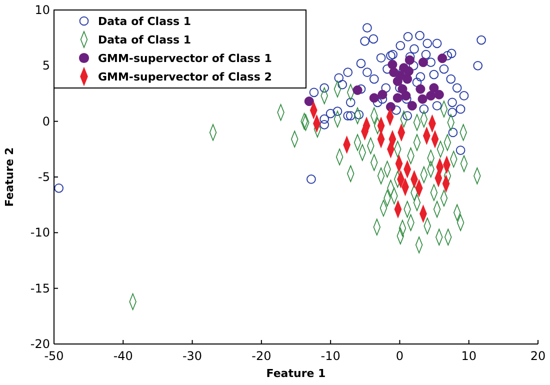 The height and width of the screenshot is (385, 550). What do you see at coordinates (468, 356) in the screenshot?
I see `x-tick-label: 10` at bounding box center [468, 356].